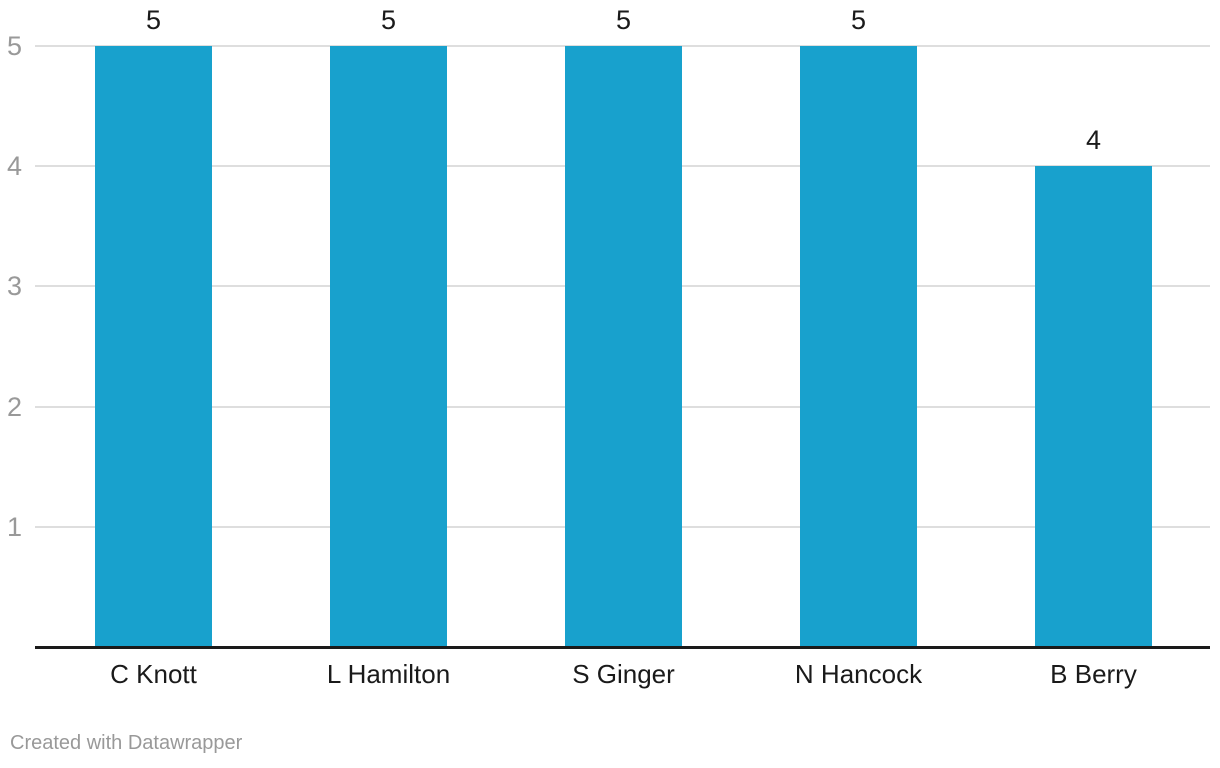 This screenshot has height=768, width=1220. I want to click on category-label-s-ginger: S Ginger, so click(623, 674).